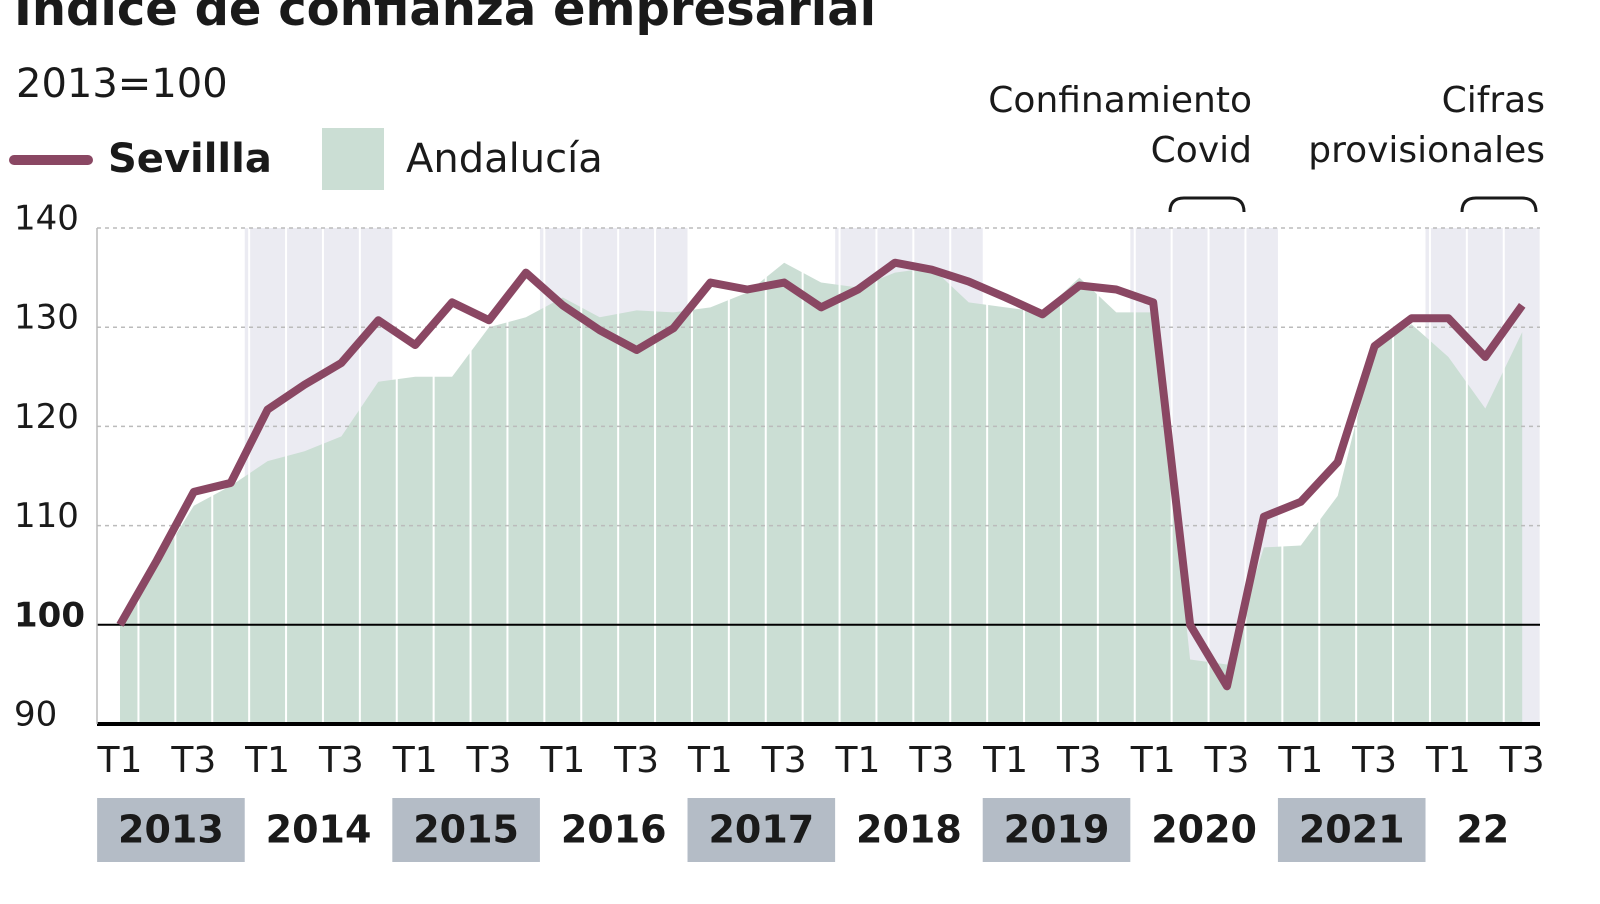 The image size is (1600, 904). I want to click on year-label: 2016, so click(614, 830).